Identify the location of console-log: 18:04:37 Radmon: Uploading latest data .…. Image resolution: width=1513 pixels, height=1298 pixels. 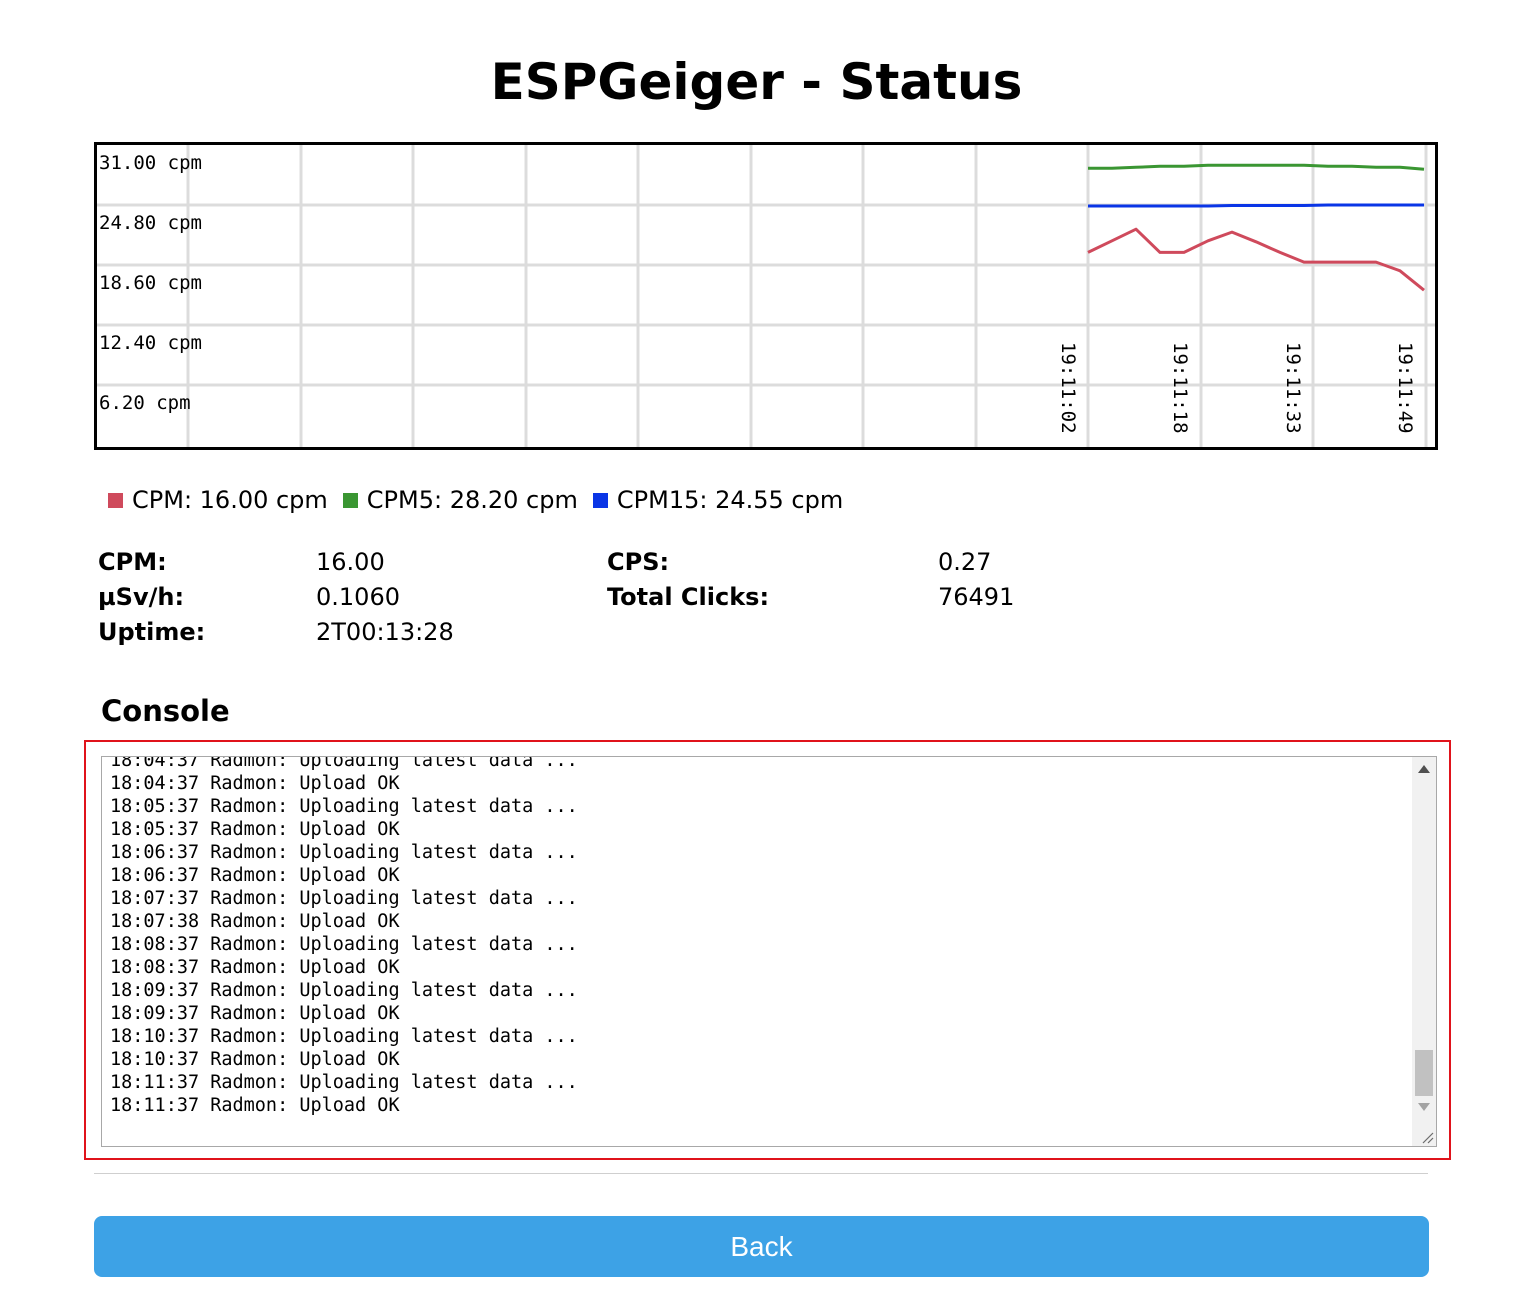
(344, 936).